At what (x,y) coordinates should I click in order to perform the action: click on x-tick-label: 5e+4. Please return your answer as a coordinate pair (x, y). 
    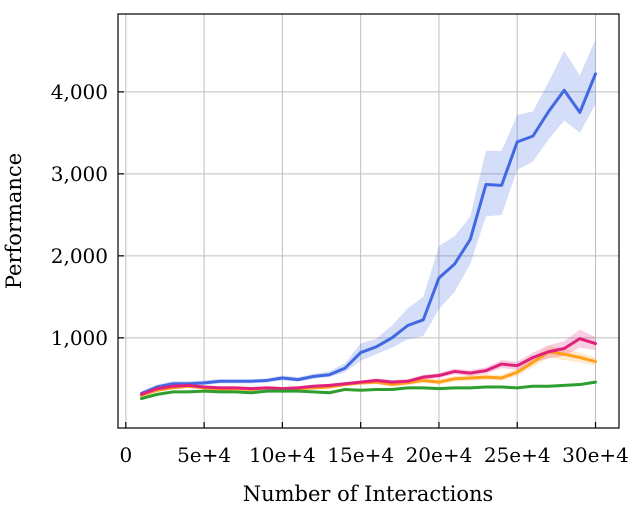
    Looking at the image, I should click on (204, 455).